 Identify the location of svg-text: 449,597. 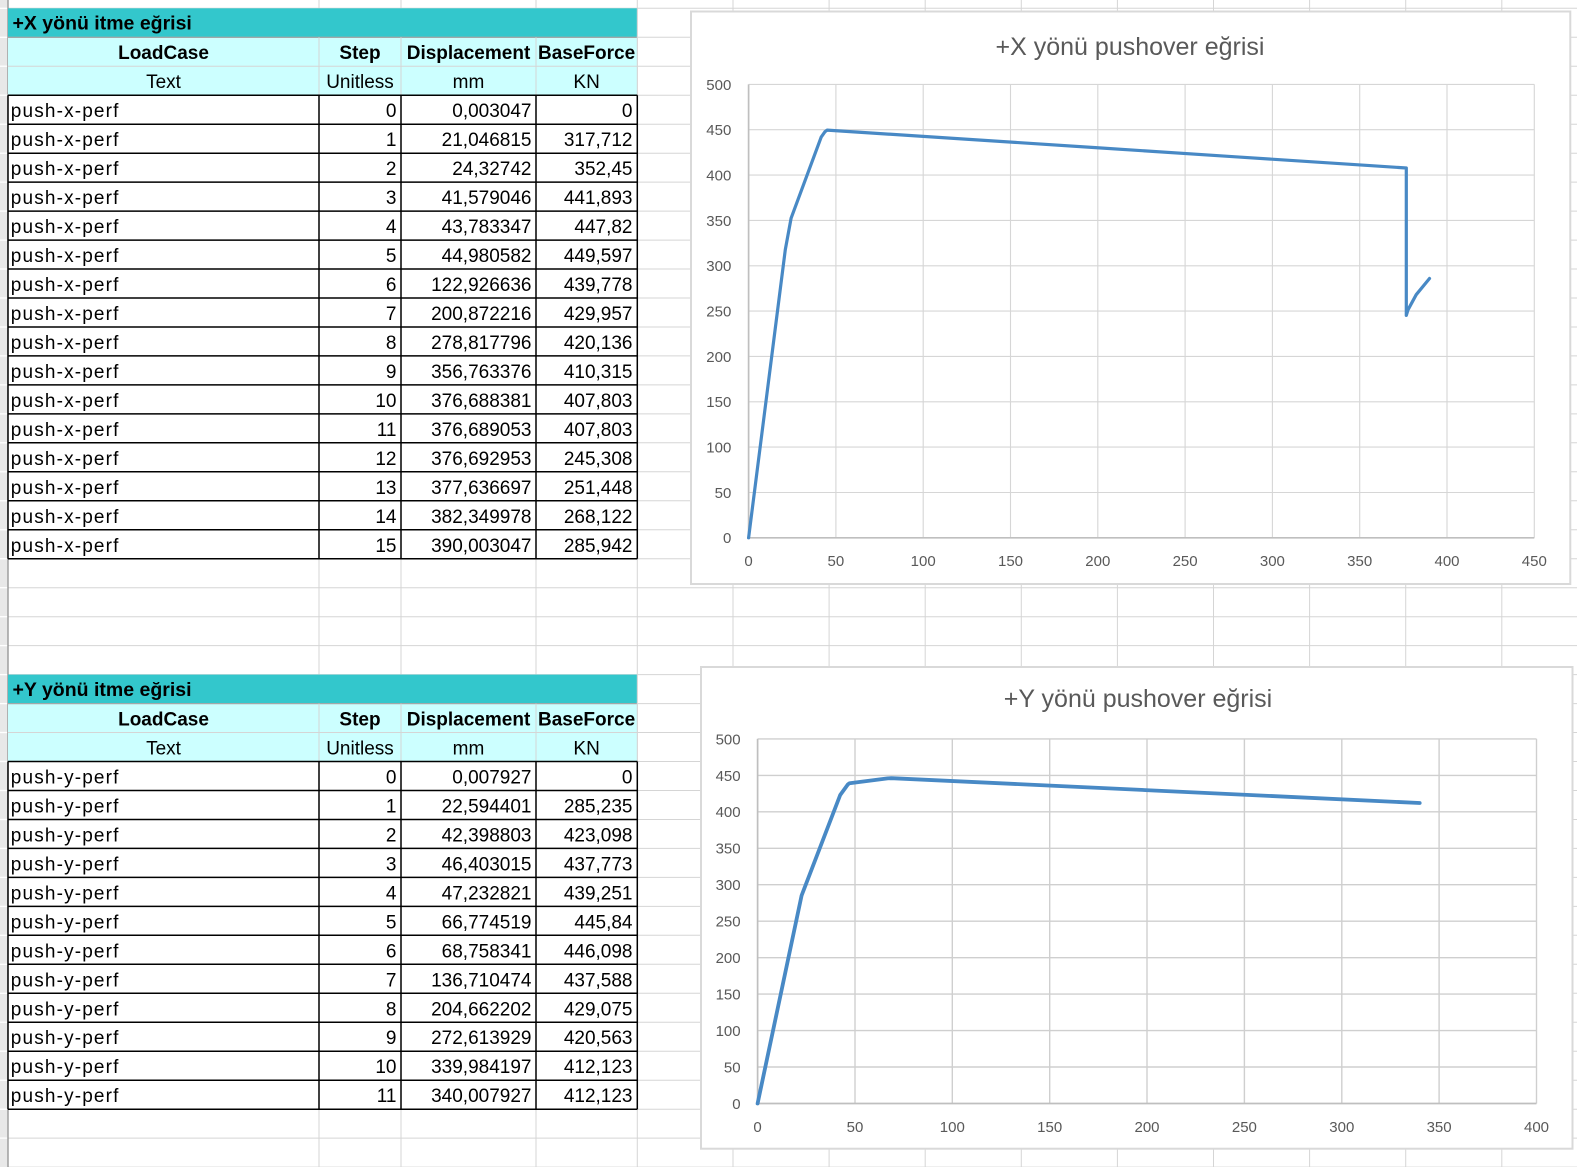
(598, 256).